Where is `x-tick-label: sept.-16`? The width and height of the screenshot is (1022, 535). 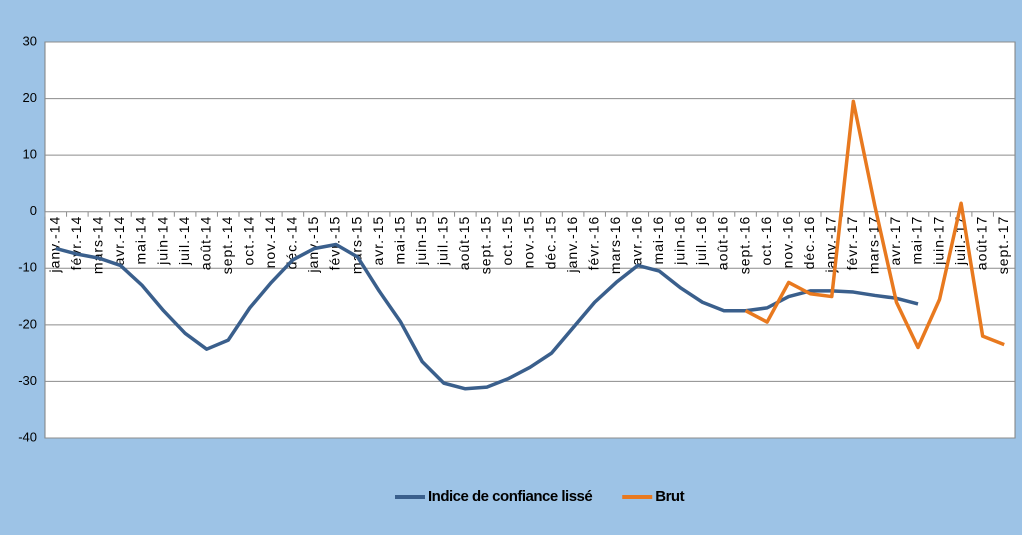
x-tick-label: sept.-16 is located at coordinates (744, 245).